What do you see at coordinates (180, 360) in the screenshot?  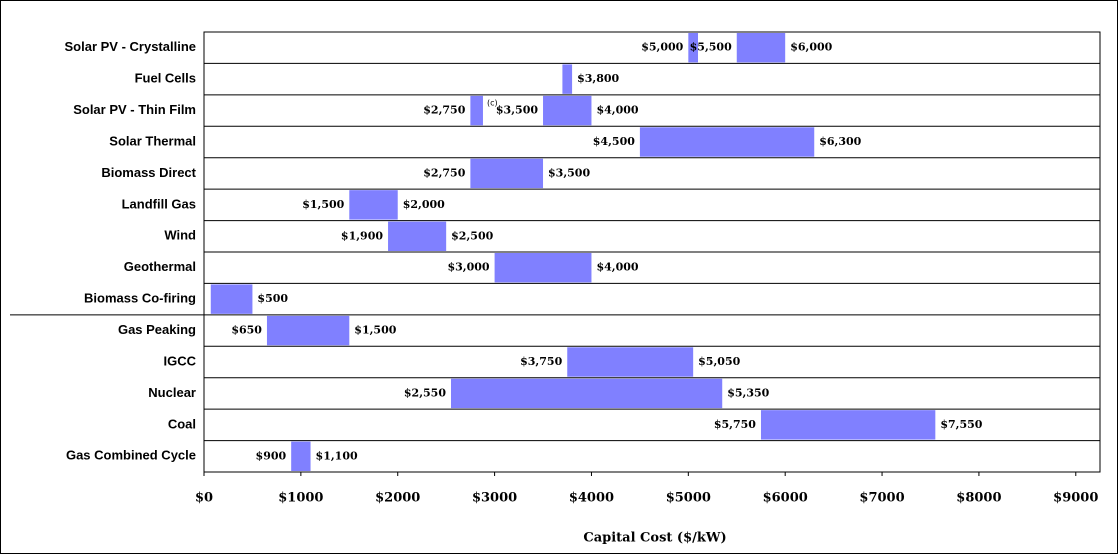 I see `category-label: IGCC` at bounding box center [180, 360].